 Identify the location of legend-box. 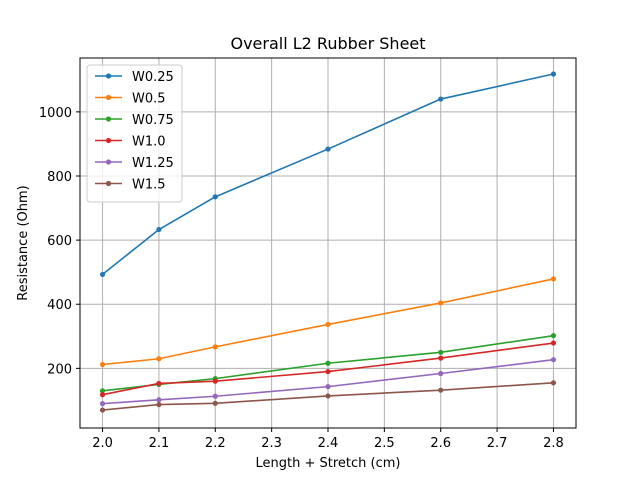
(134, 133).